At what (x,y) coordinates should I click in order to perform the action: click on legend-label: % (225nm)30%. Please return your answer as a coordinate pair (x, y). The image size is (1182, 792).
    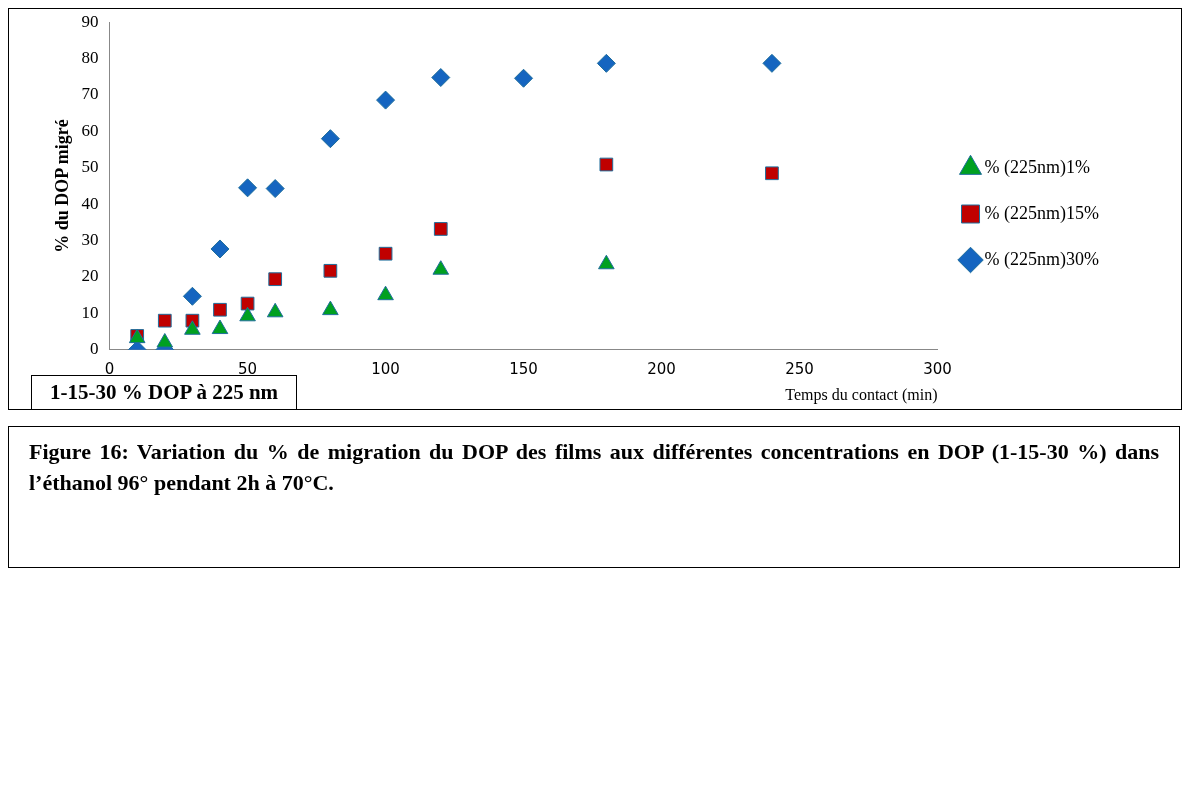
    Looking at the image, I should click on (1042, 259).